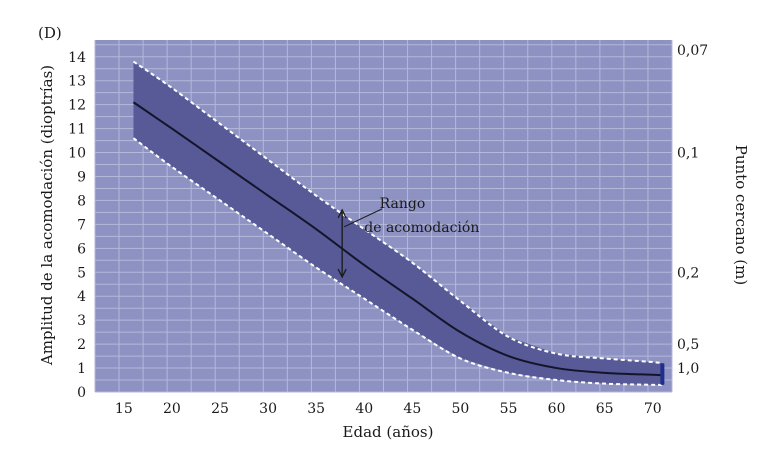 The width and height of the screenshot is (764, 454). What do you see at coordinates (124, 409) in the screenshot?
I see `x-tick-label: 15` at bounding box center [124, 409].